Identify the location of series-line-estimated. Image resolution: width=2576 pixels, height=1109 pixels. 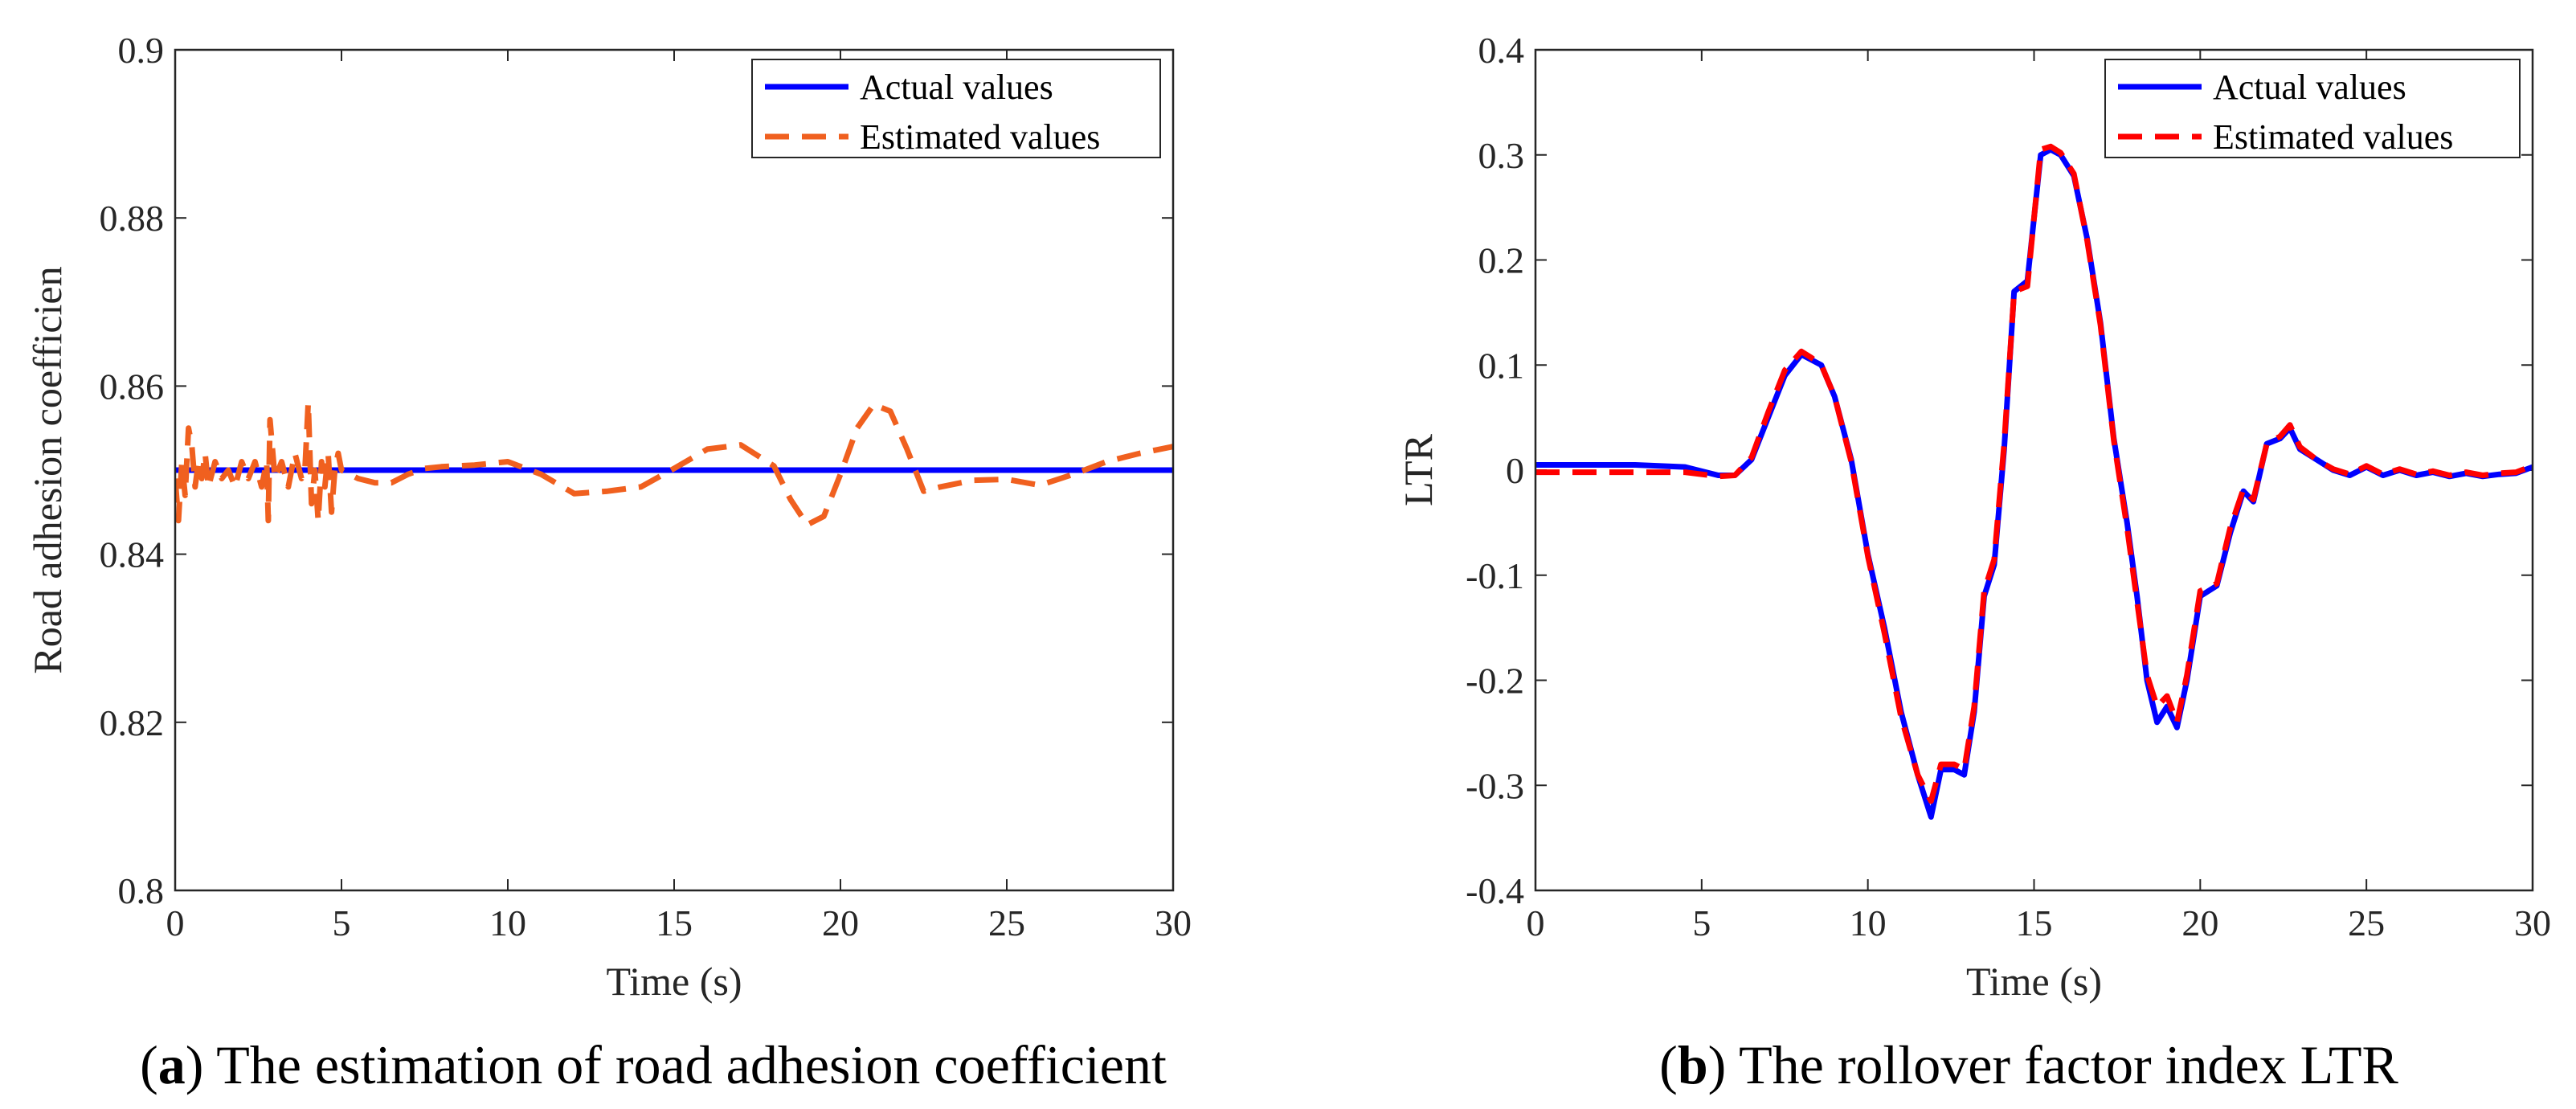
(674, 463).